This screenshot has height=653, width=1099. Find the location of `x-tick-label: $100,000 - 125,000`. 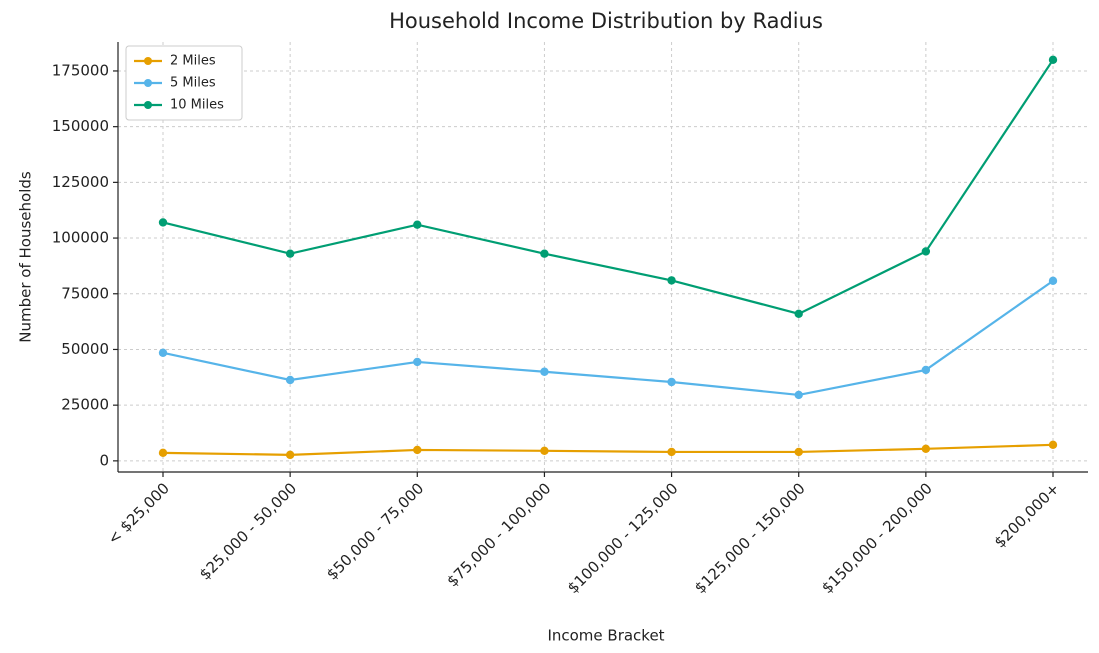

x-tick-label: $100,000 - 125,000 is located at coordinates (623, 538).